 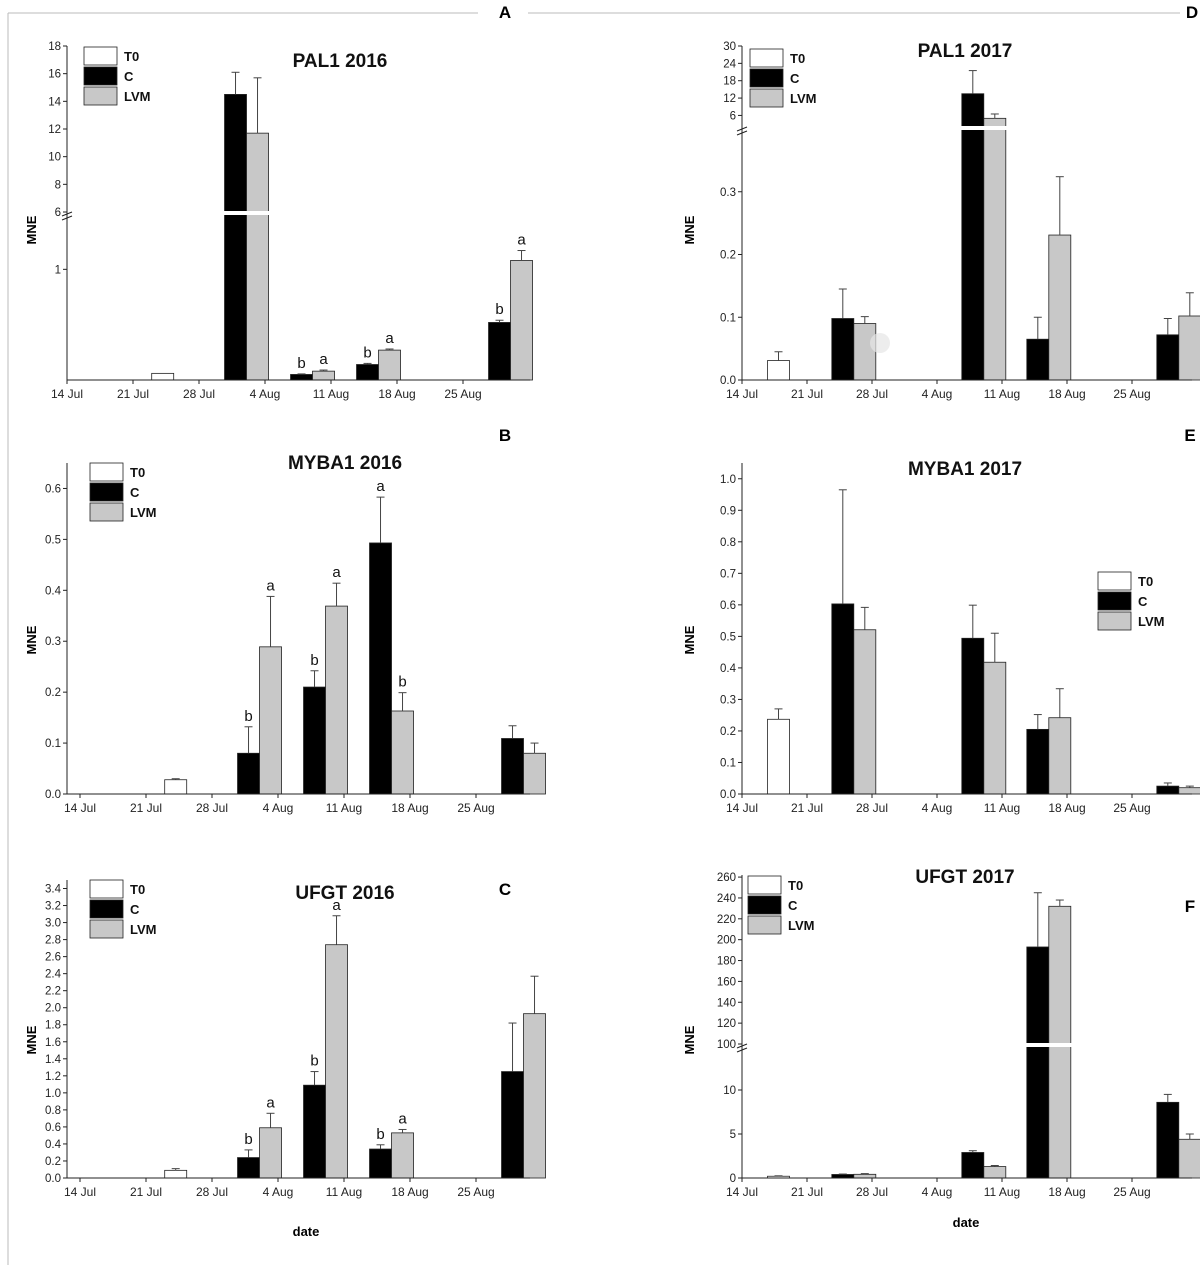 I want to click on y-tick-label: 0.9, so click(x=728, y=511).